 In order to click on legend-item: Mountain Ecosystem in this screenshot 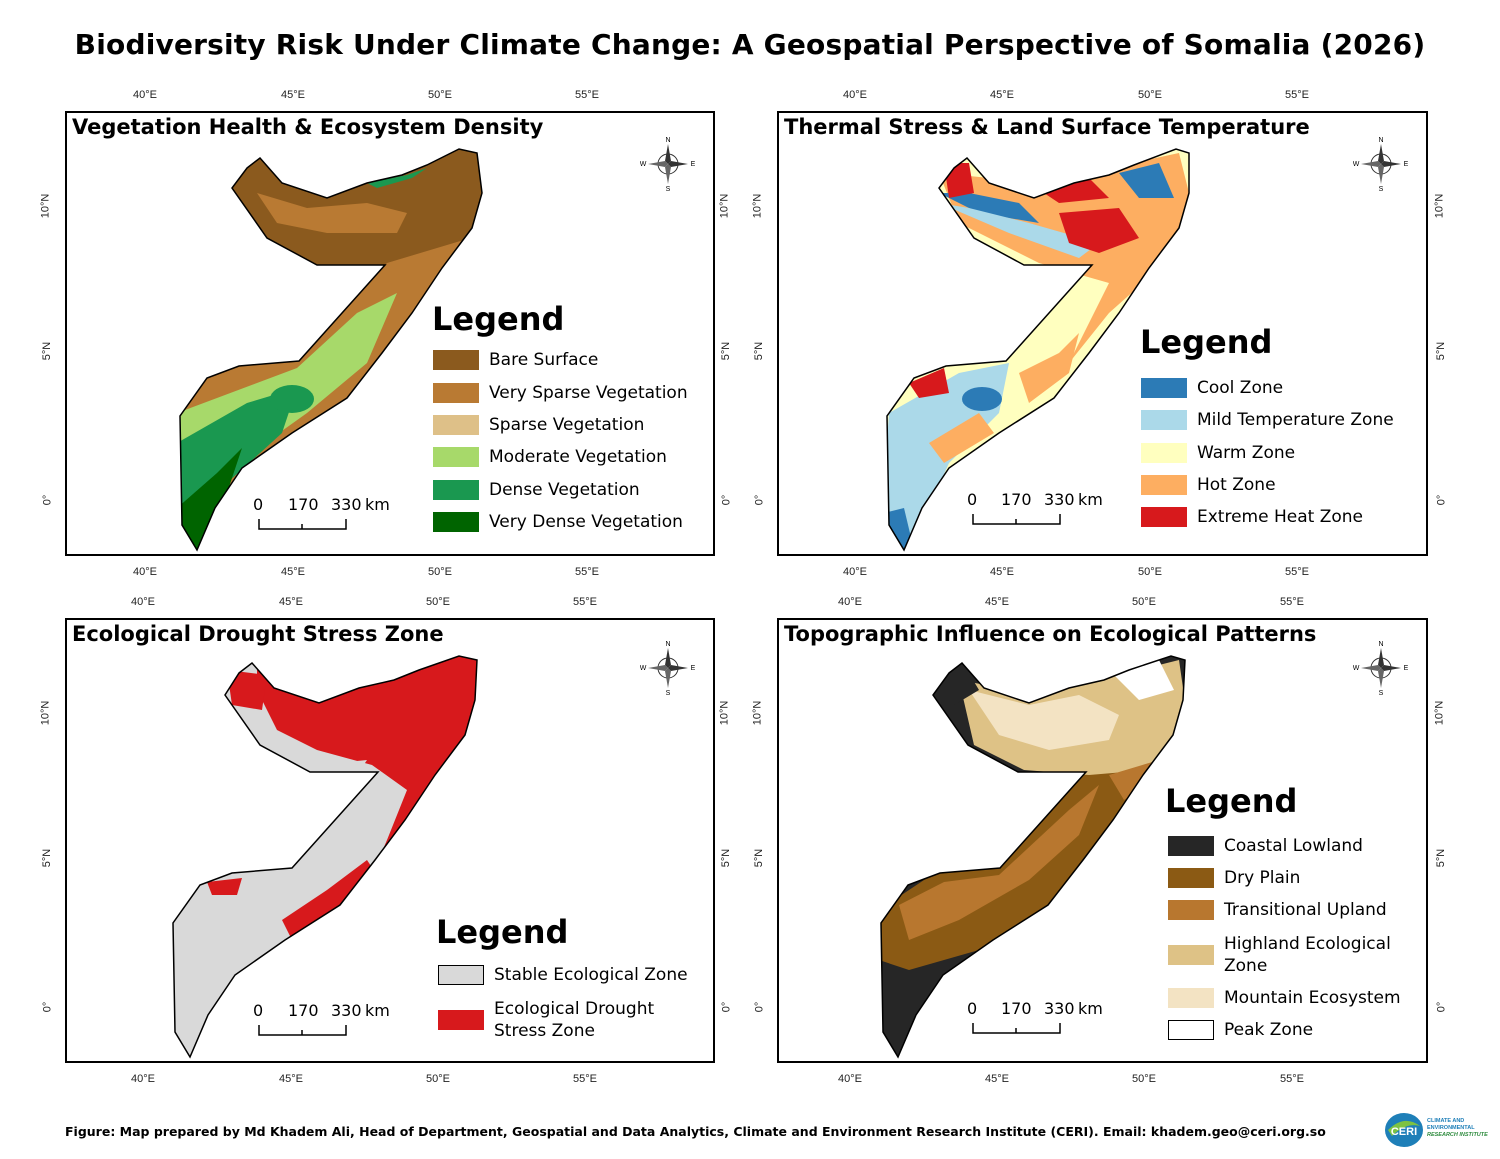, I will do `click(1284, 998)`.